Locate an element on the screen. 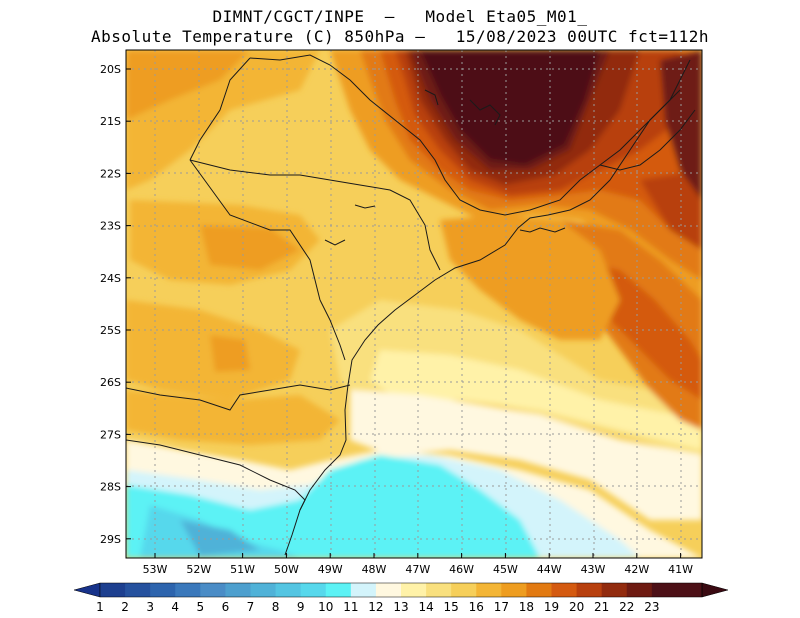 The image size is (800, 618). colorbar-label: 9 is located at coordinates (301, 607).